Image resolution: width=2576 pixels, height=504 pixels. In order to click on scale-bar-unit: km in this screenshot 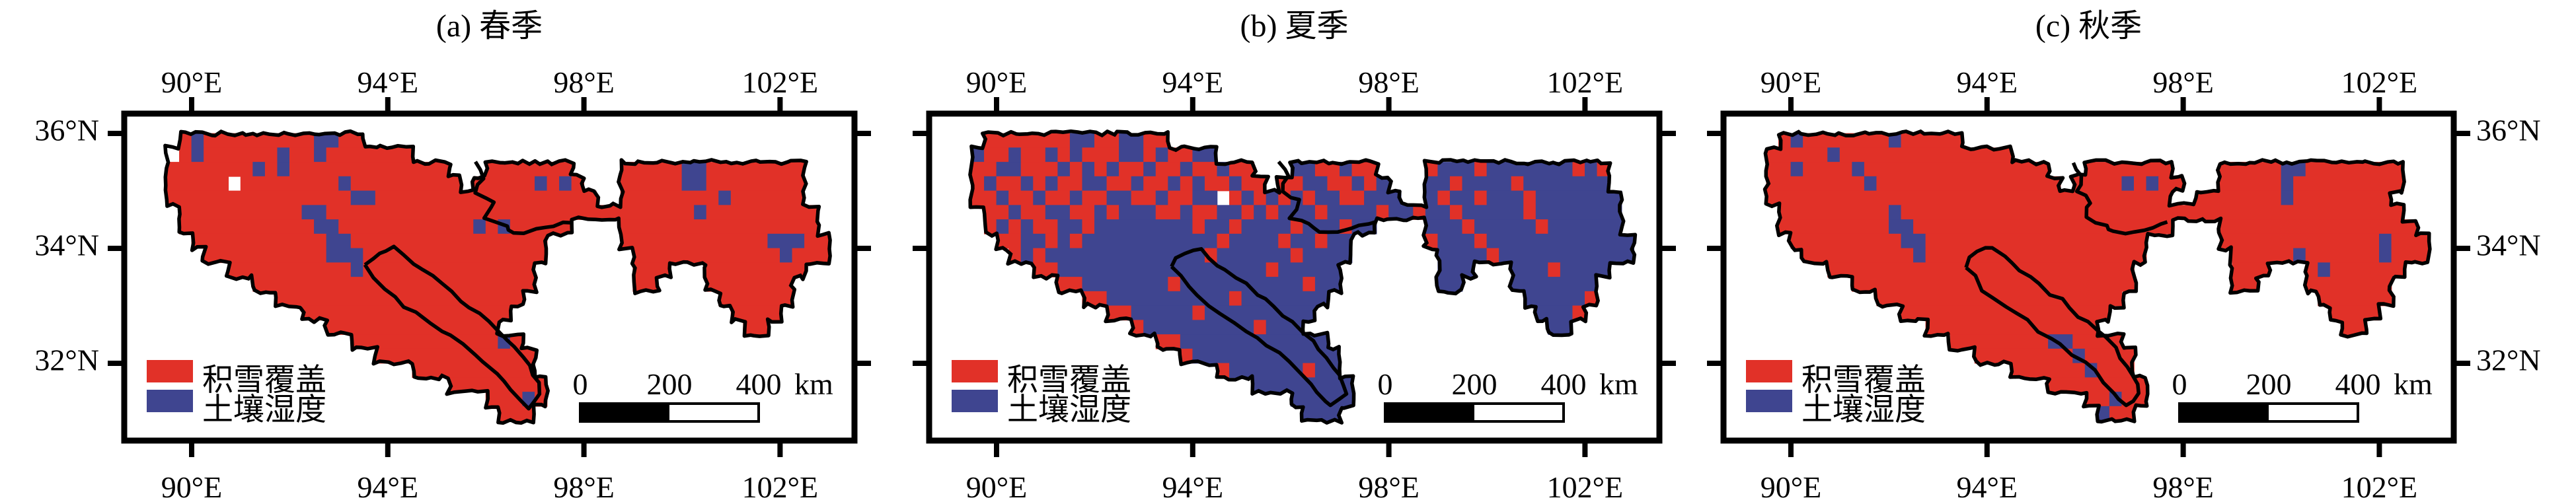, I will do `click(1619, 384)`.